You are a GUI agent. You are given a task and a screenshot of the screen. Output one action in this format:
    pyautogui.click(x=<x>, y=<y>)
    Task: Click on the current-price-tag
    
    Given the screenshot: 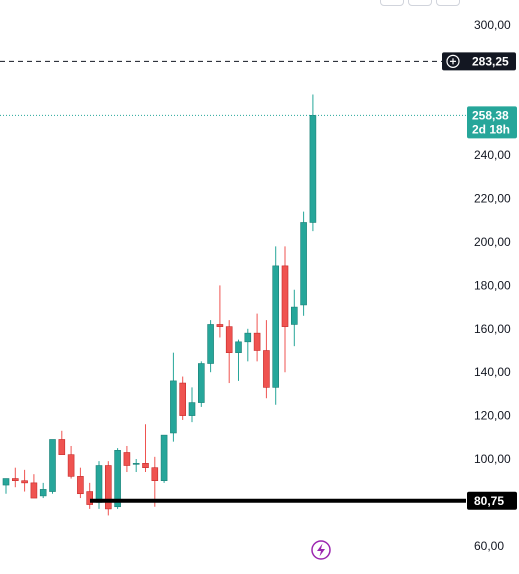 What is the action you would take?
    pyautogui.click(x=492, y=122)
    